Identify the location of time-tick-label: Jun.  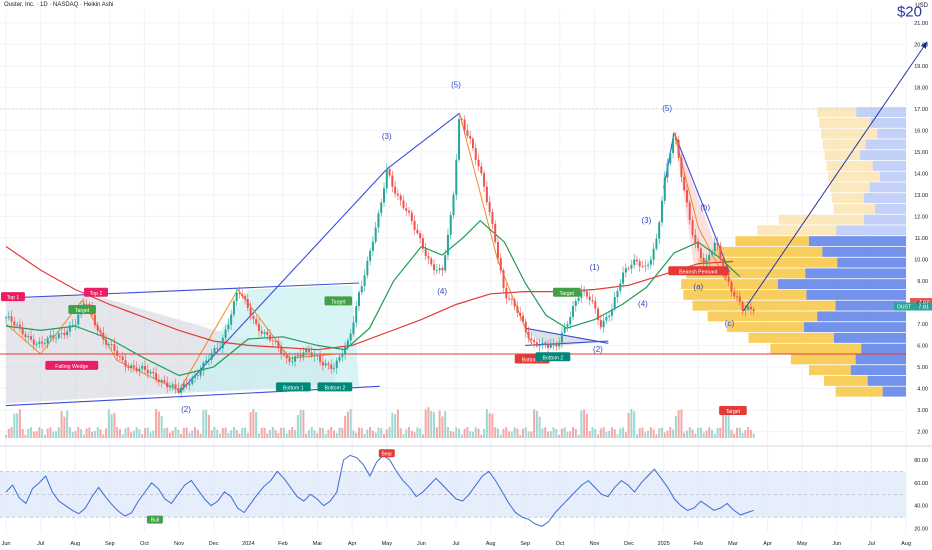
(836, 544).